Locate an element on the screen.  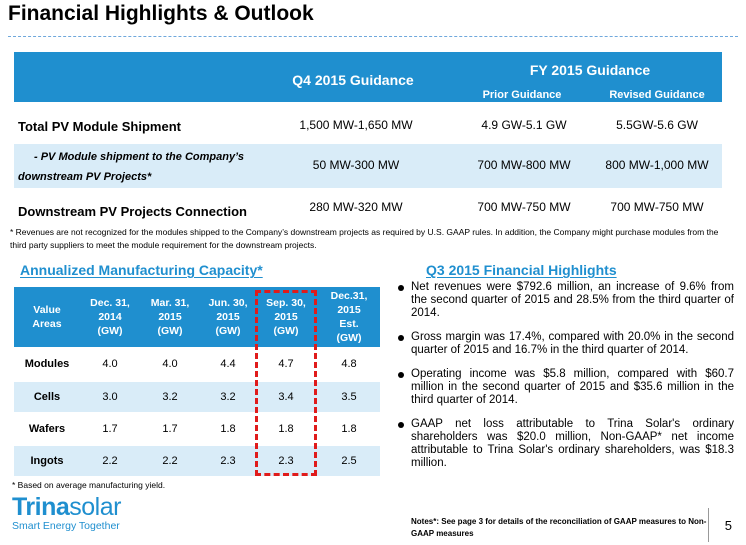
row-label: Cells is located at coordinates (47, 397).